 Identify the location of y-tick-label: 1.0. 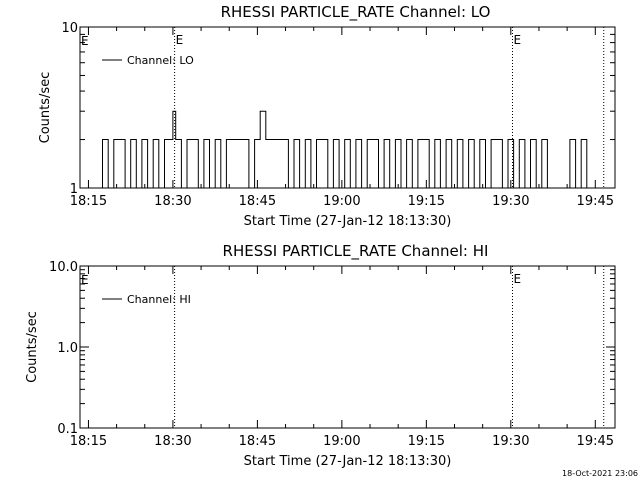
(67, 348).